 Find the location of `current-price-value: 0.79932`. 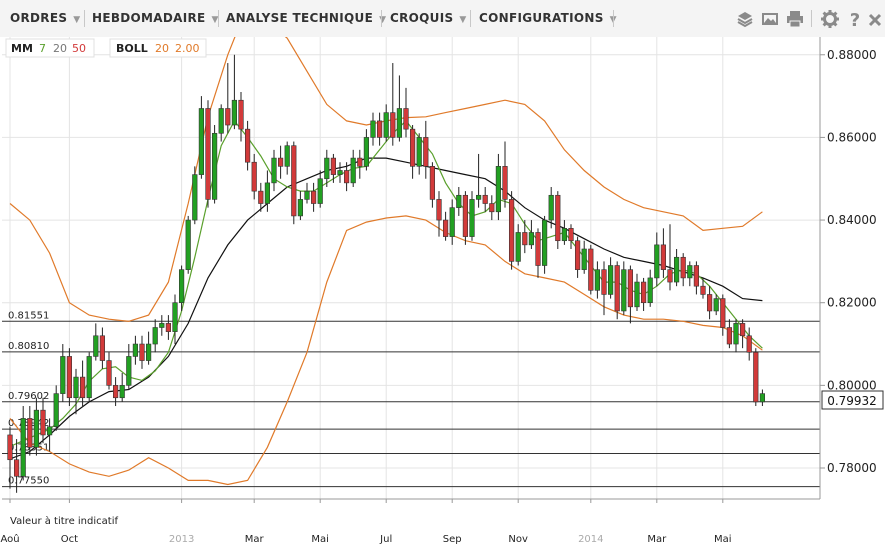

current-price-value: 0.79932 is located at coordinates (852, 401).